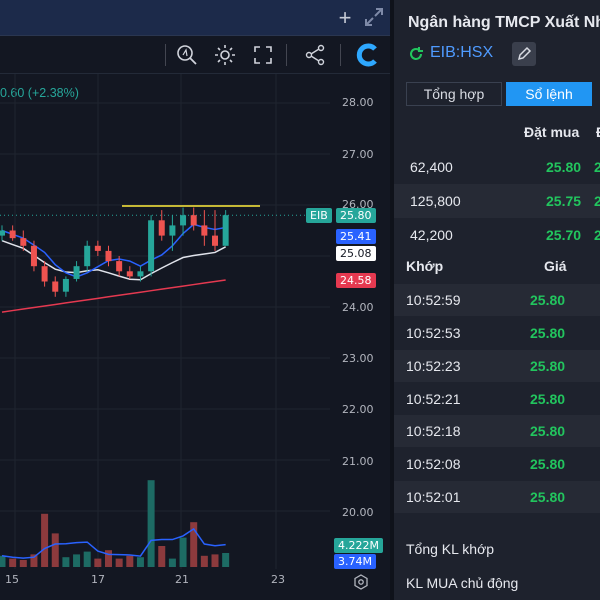  Describe the element at coordinates (497, 464) in the screenshot. I see `trade-row: 10:52:08 25.80` at that location.